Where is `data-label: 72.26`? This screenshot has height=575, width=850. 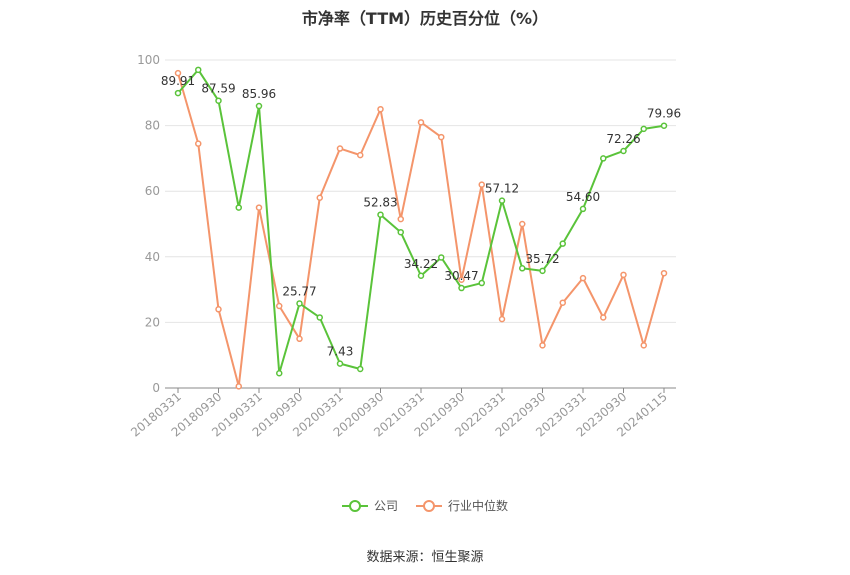
data-label: 72.26 is located at coordinates (623, 139).